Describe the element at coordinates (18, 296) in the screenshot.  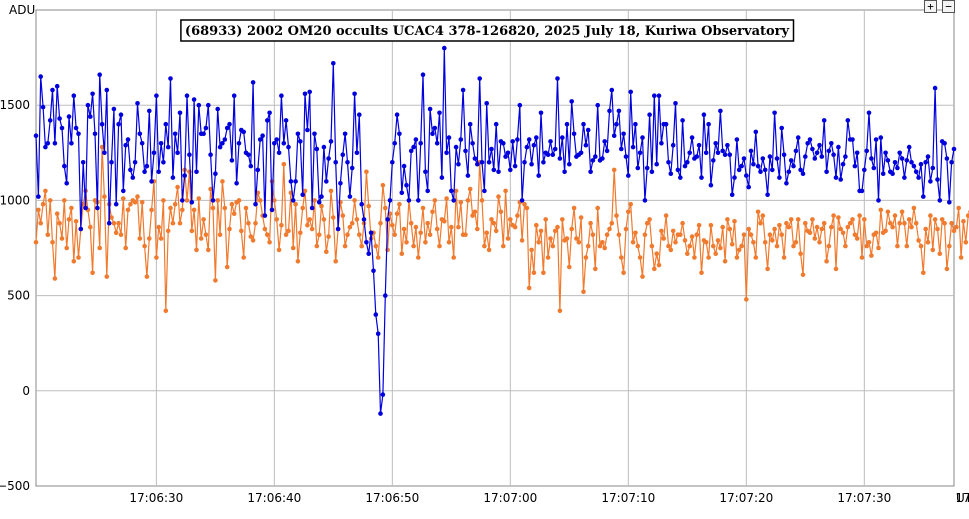
I see `y-tick-label: 500` at that location.